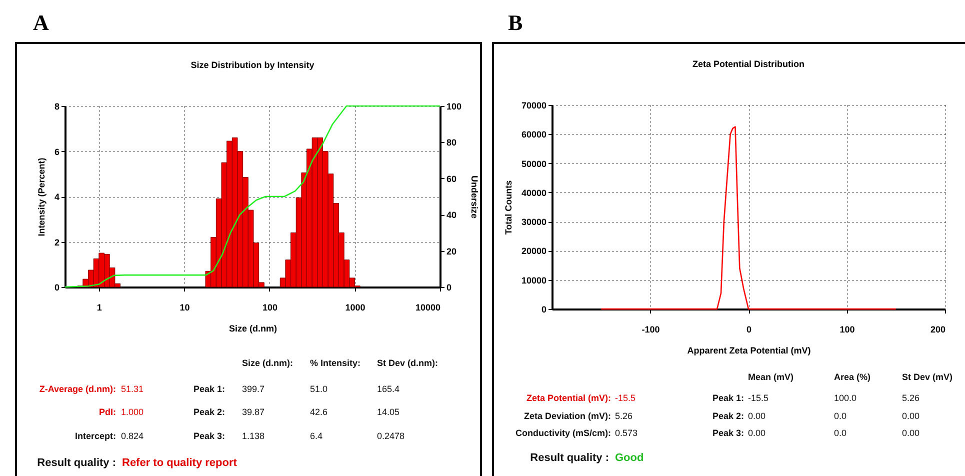 Image resolution: width=965 pixels, height=476 pixels. I want to click on y-tick-label: 50000, so click(533, 163).